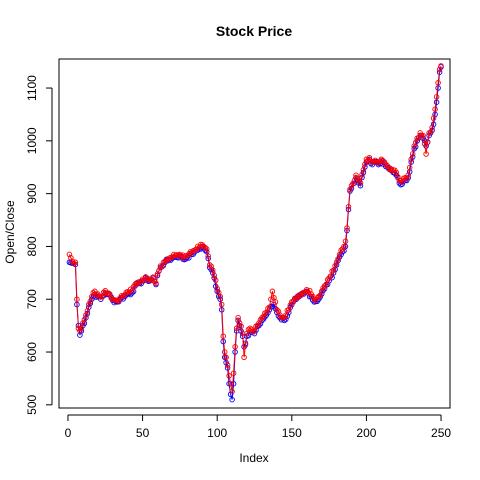 Image resolution: width=480 pixels, height=480 pixels. Describe the element at coordinates (441, 433) in the screenshot. I see `x-tick-label-5: 250` at that location.